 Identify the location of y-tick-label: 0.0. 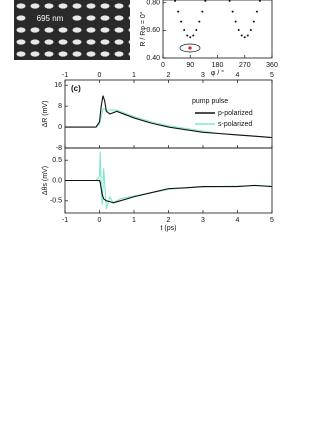
(57, 180).